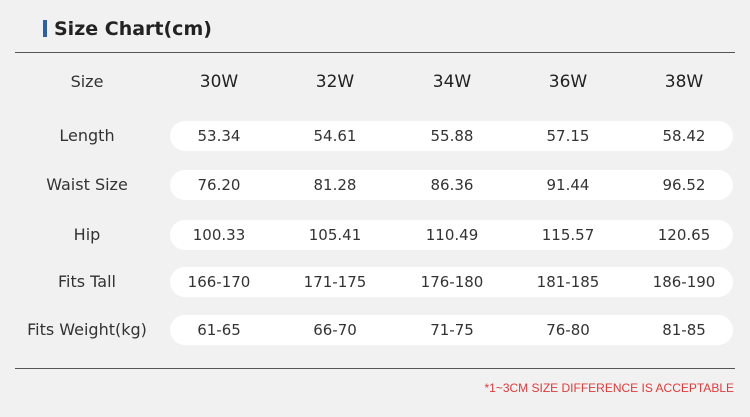  Describe the element at coordinates (568, 282) in the screenshot. I see `cell: 181-185` at that location.